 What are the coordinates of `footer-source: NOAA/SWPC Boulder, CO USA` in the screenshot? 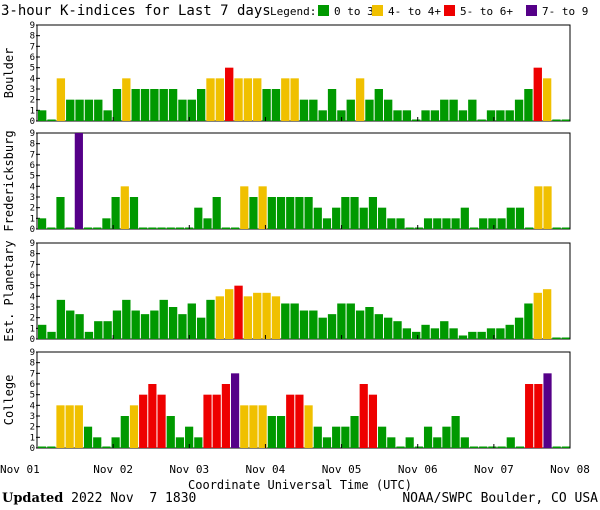 It's located at (500, 498).